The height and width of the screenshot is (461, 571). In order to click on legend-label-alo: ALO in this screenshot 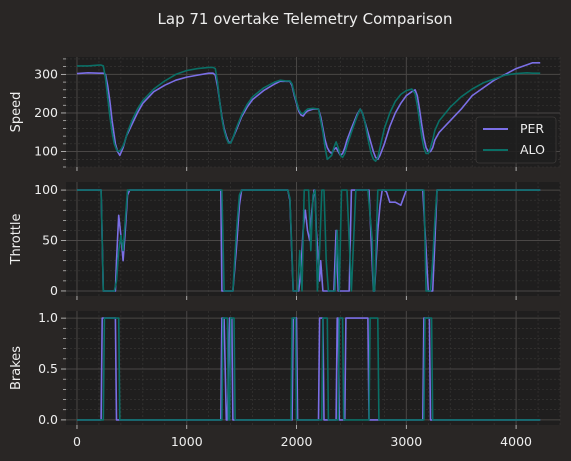, I will do `click(532, 149)`.